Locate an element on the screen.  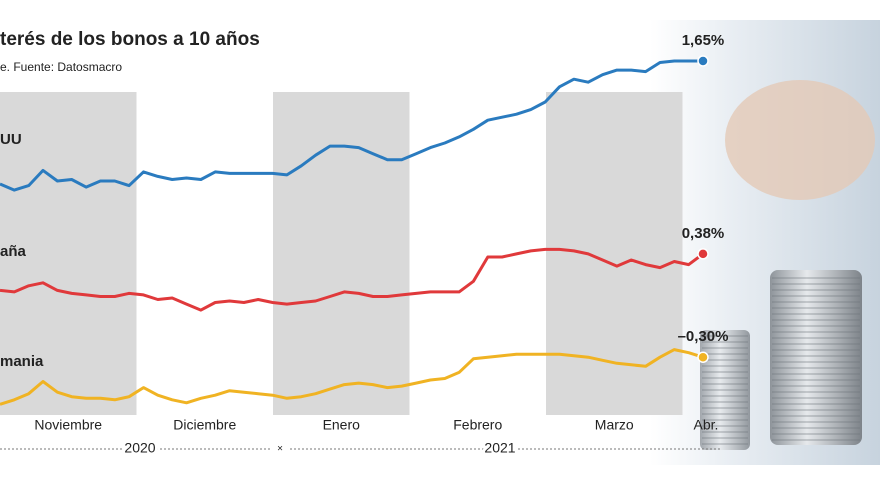
x-tick-label: Febrero is located at coordinates (477, 425).